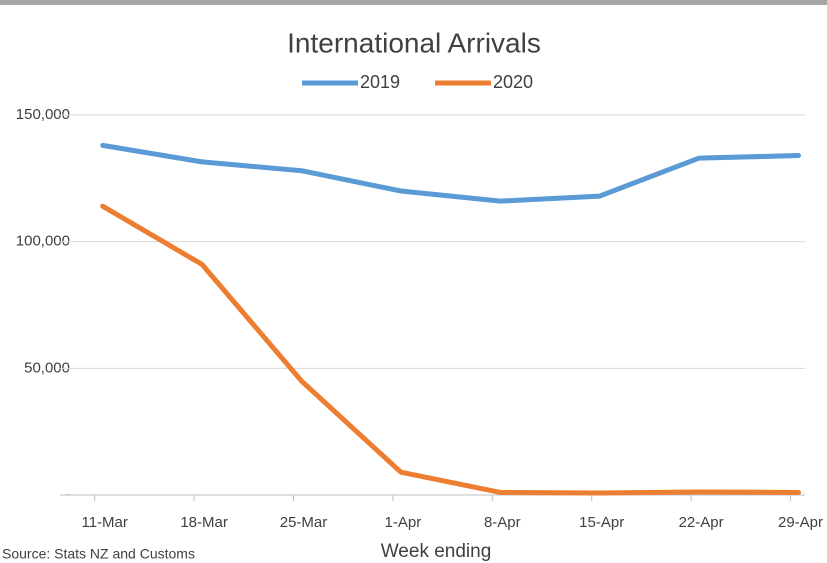 The width and height of the screenshot is (827, 563). Describe the element at coordinates (43, 114) in the screenshot. I see `y-tick-label: 150,000` at that location.